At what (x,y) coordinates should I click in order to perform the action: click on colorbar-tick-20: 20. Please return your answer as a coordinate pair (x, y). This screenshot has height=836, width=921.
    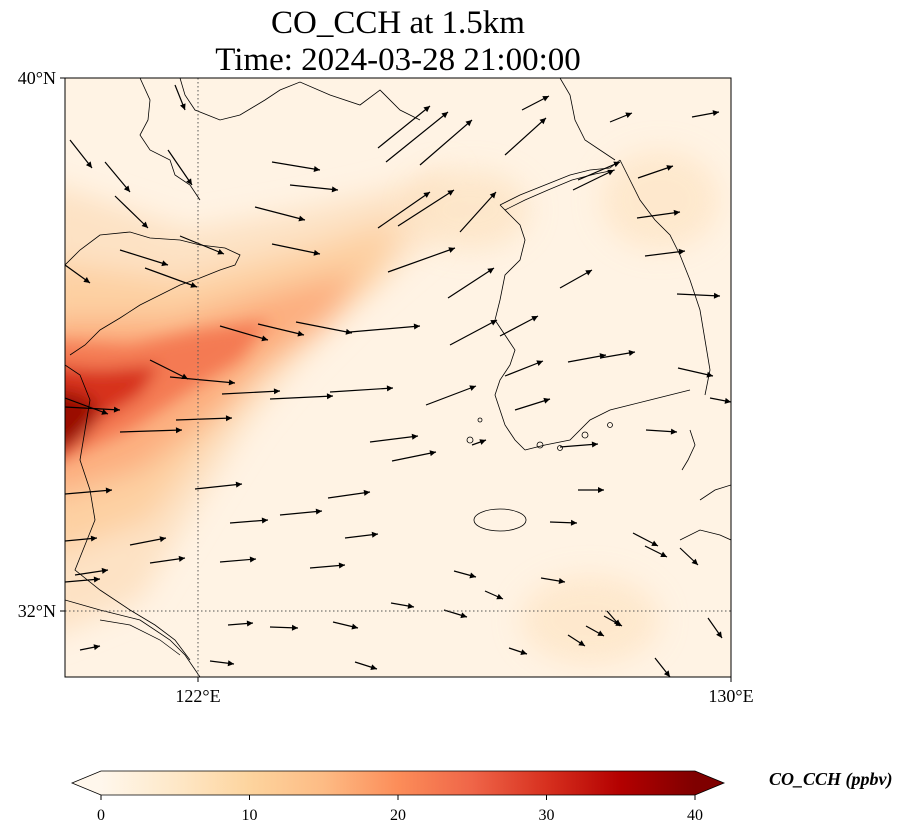
    Looking at the image, I should click on (398, 815).